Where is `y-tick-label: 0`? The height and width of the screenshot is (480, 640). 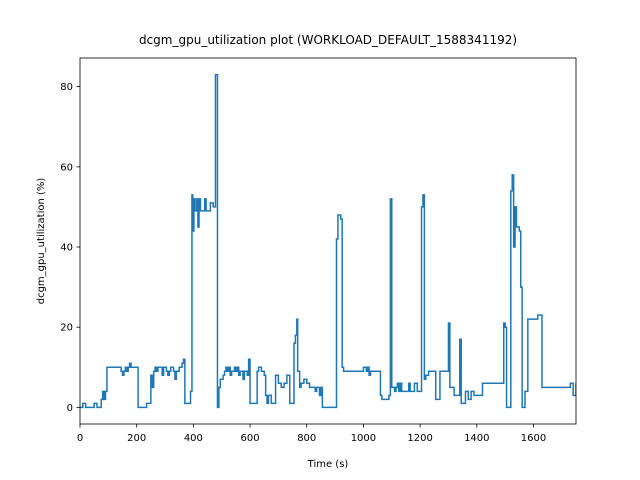 y-tick-label: 0 is located at coordinates (70, 408).